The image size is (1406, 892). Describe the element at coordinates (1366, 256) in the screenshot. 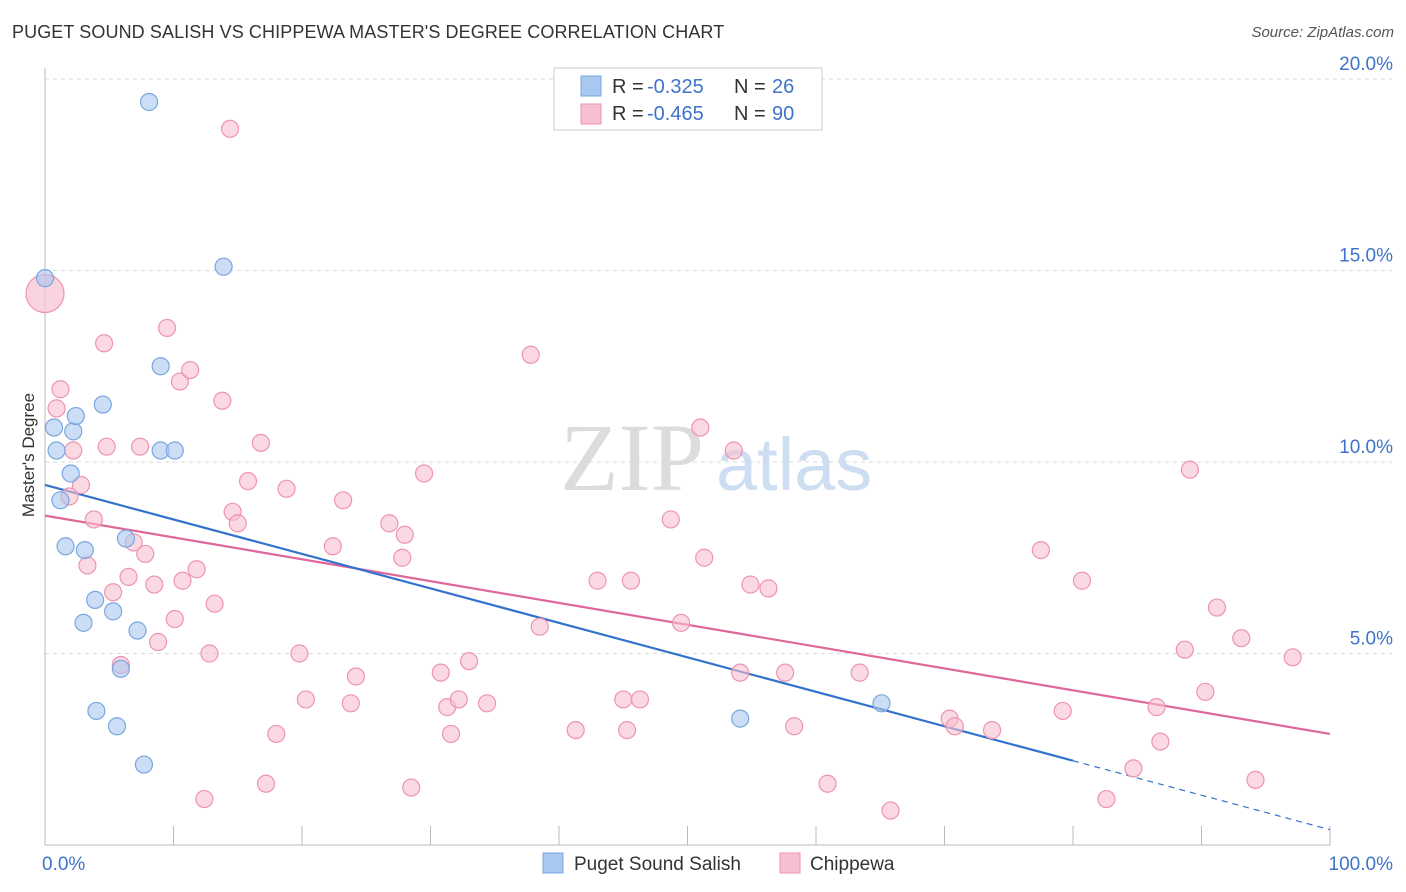

I see `y-tick-label: 15.0%` at that location.